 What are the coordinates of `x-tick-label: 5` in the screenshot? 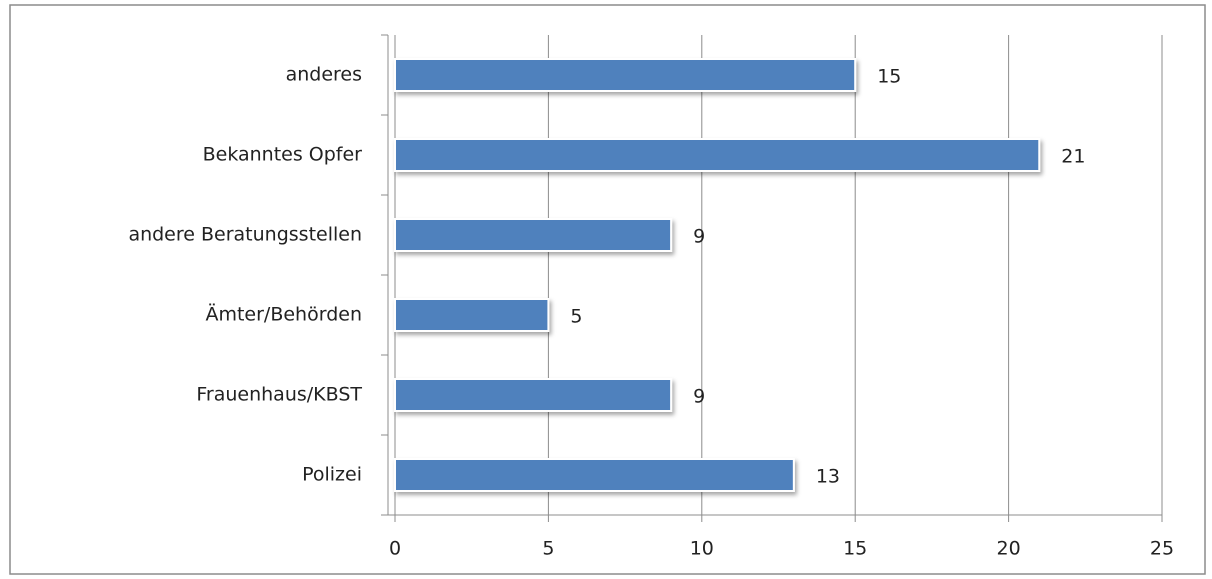 It's located at (548, 549).